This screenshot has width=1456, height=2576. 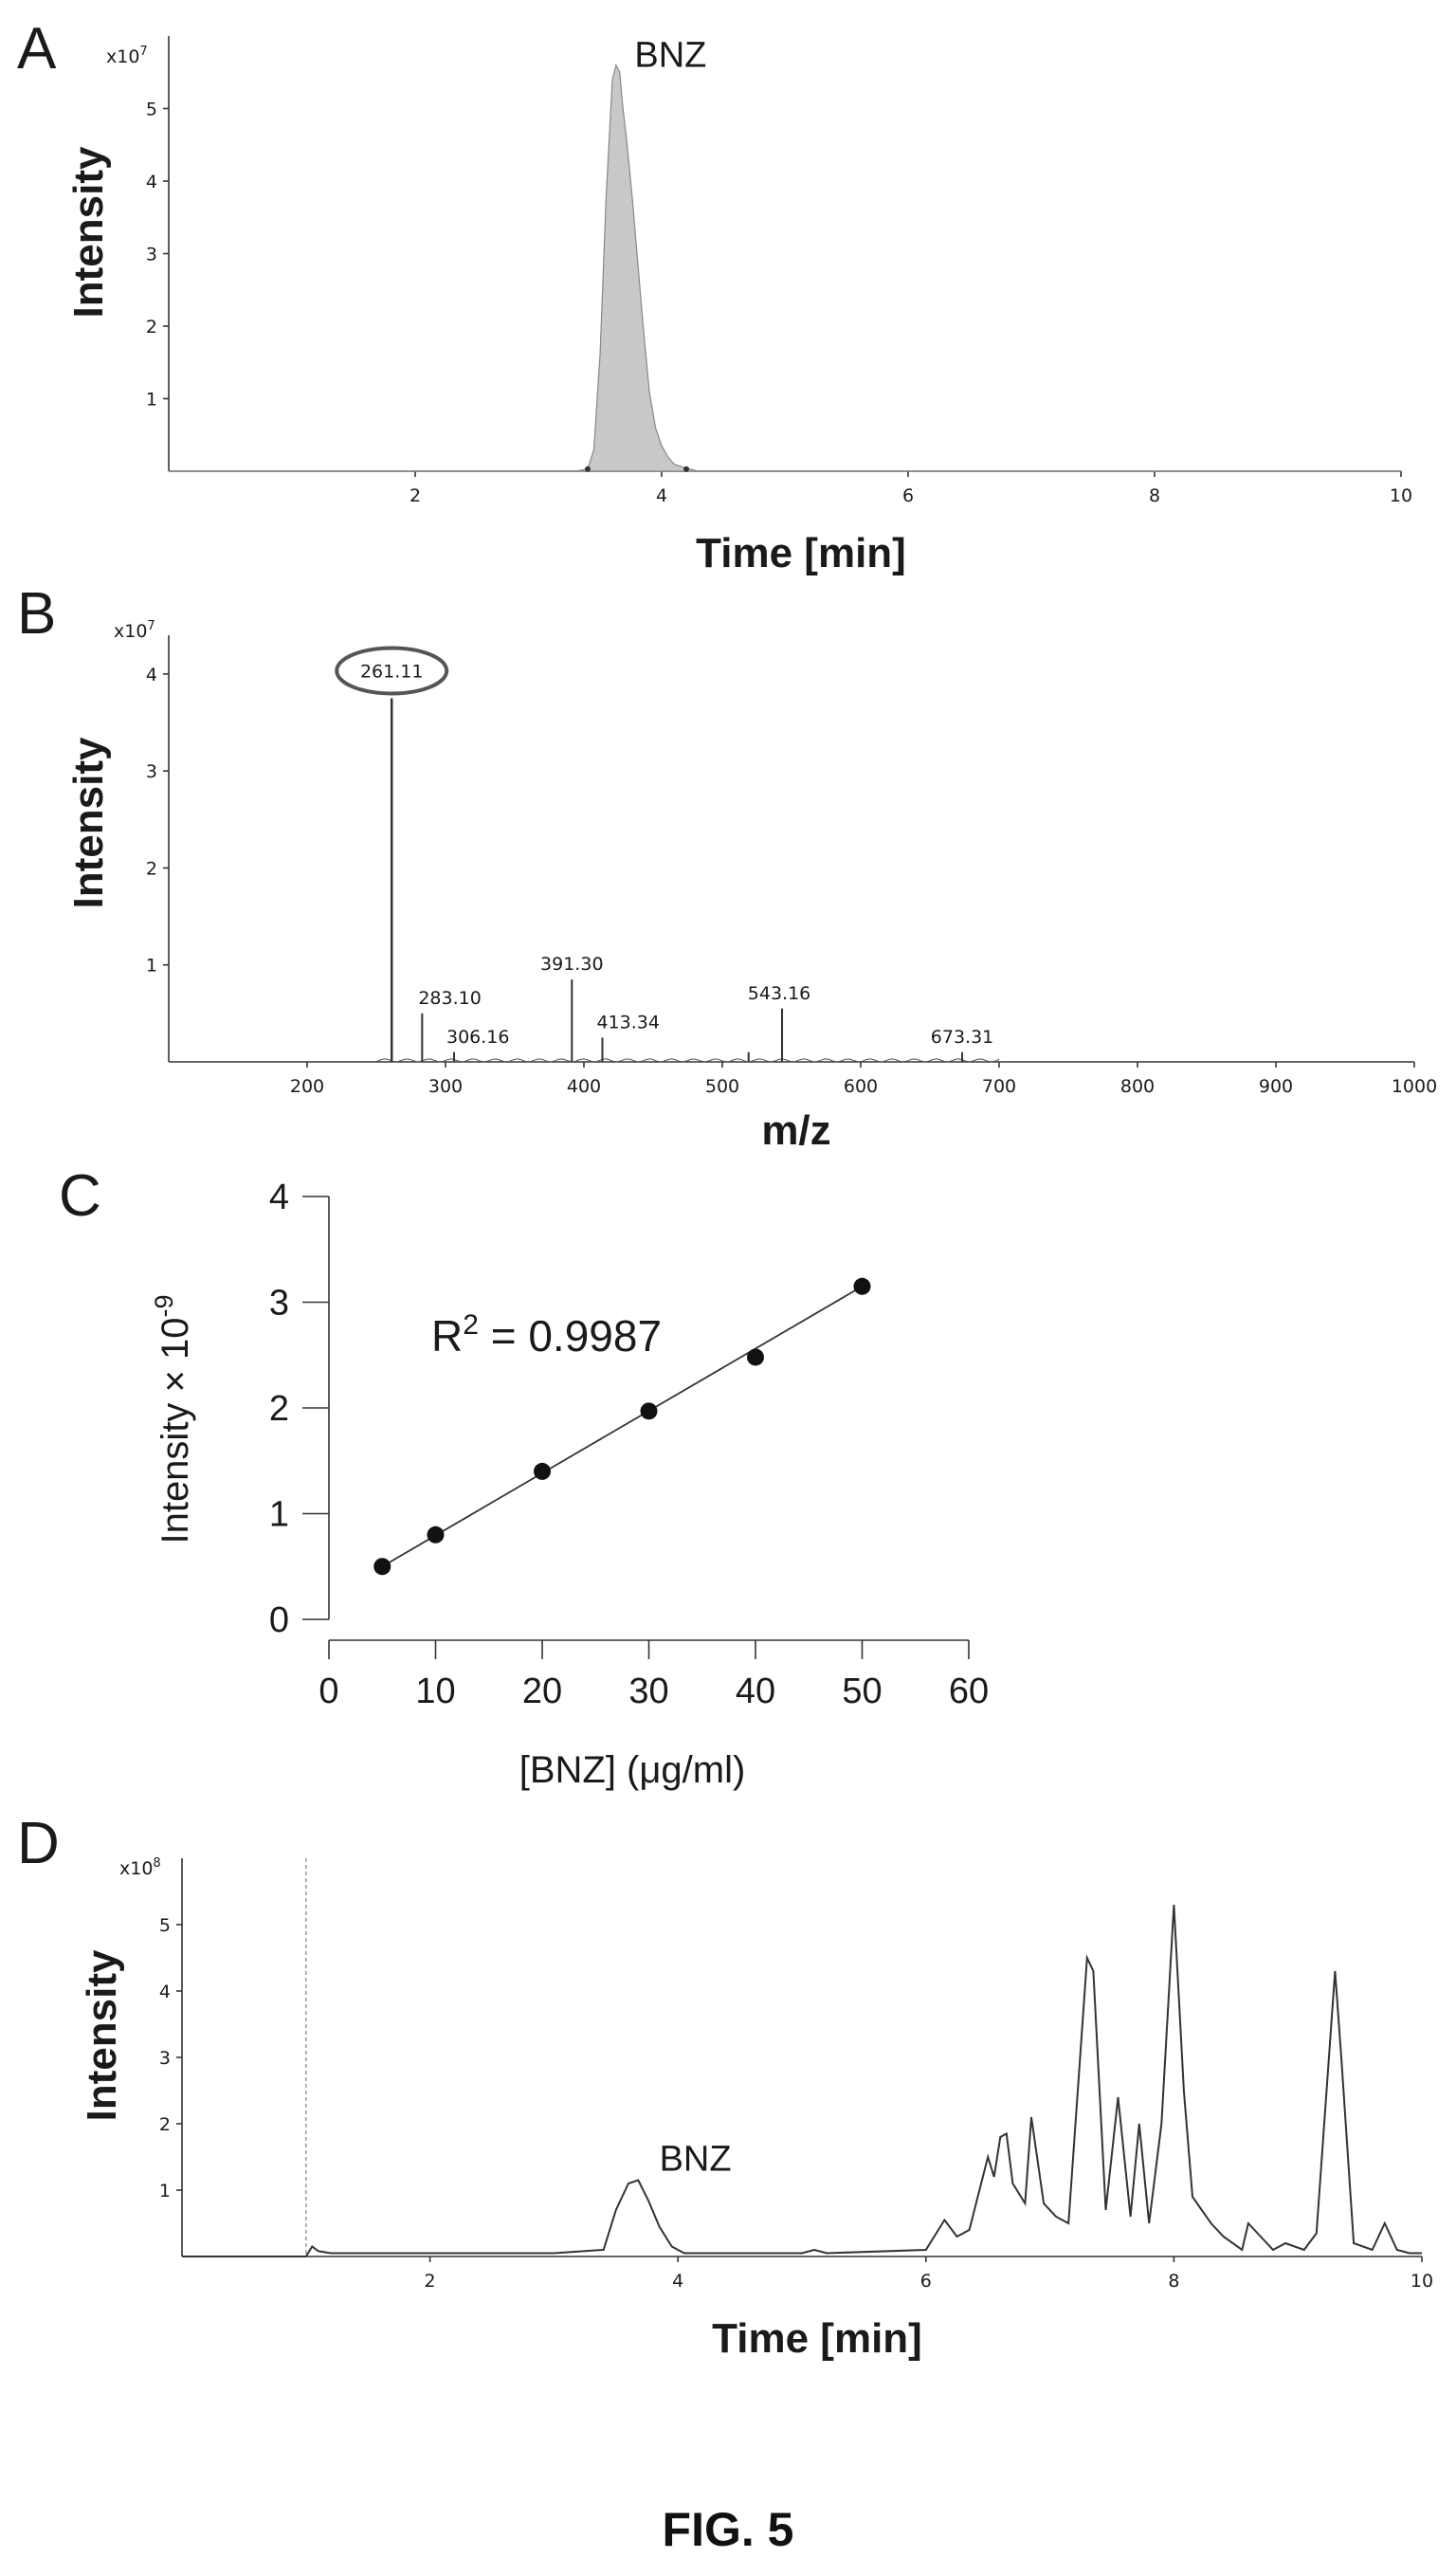 What do you see at coordinates (151, 771) in the screenshot?
I see `panel-b-y-tick-label: 3` at bounding box center [151, 771].